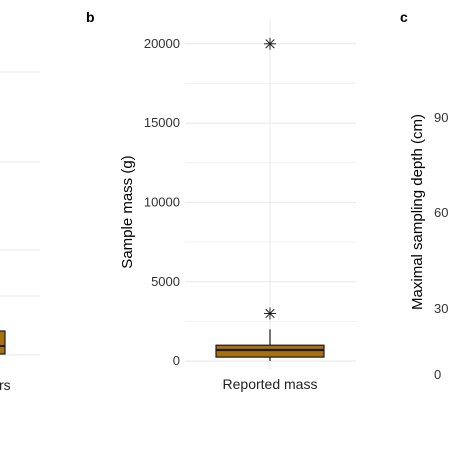 The image size is (474, 474). I want to click on panel-b-y-axis-title: Sample mass (g), so click(127, 211).